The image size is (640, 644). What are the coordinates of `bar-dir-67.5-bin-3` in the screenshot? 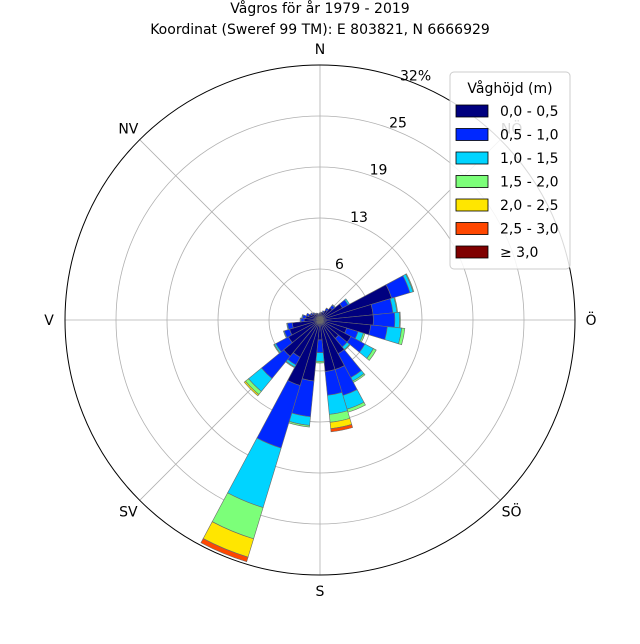 It's located at (410, 283).